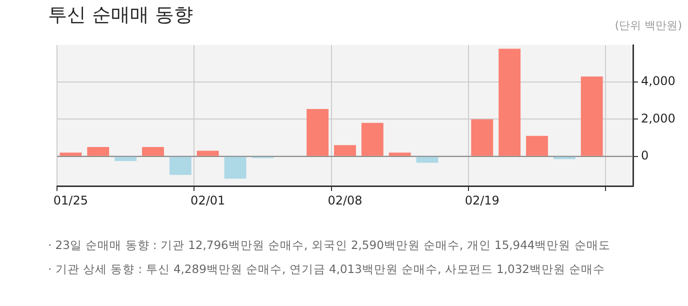 The height and width of the screenshot is (306, 688). What do you see at coordinates (208, 200) in the screenshot?
I see `x-tick-label: 02/01` at bounding box center [208, 200].